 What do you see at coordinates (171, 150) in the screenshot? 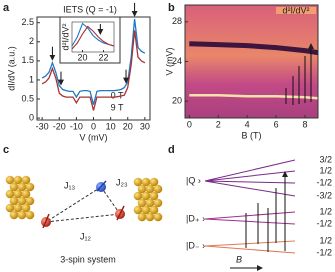
I see `panel-label: d` at bounding box center [171, 150].